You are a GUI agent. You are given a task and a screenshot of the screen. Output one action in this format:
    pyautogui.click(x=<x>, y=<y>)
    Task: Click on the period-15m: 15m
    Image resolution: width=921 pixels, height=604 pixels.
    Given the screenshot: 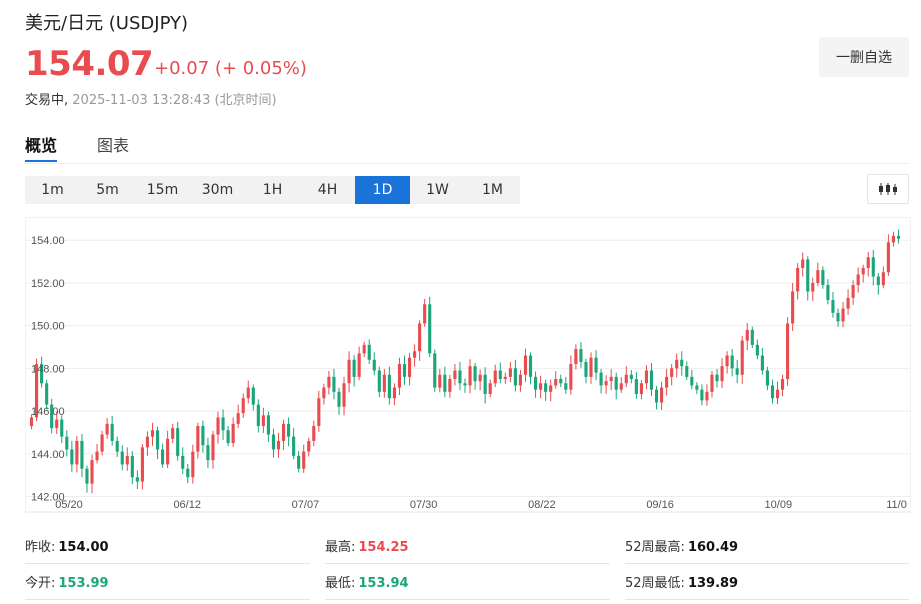 What is the action you would take?
    pyautogui.click(x=162, y=190)
    